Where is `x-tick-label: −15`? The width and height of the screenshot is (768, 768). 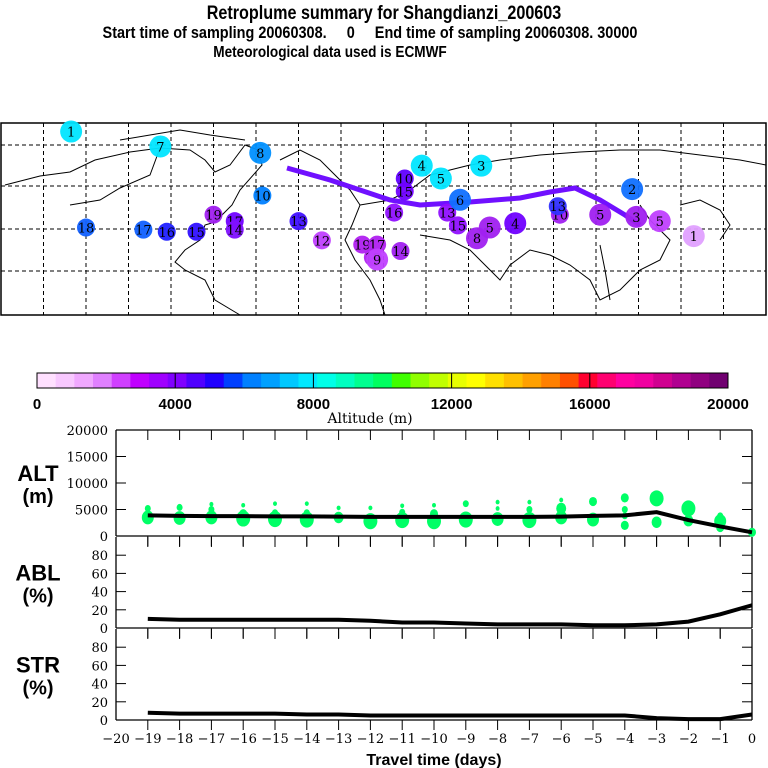
x-tick-label: −15 is located at coordinates (274, 739).